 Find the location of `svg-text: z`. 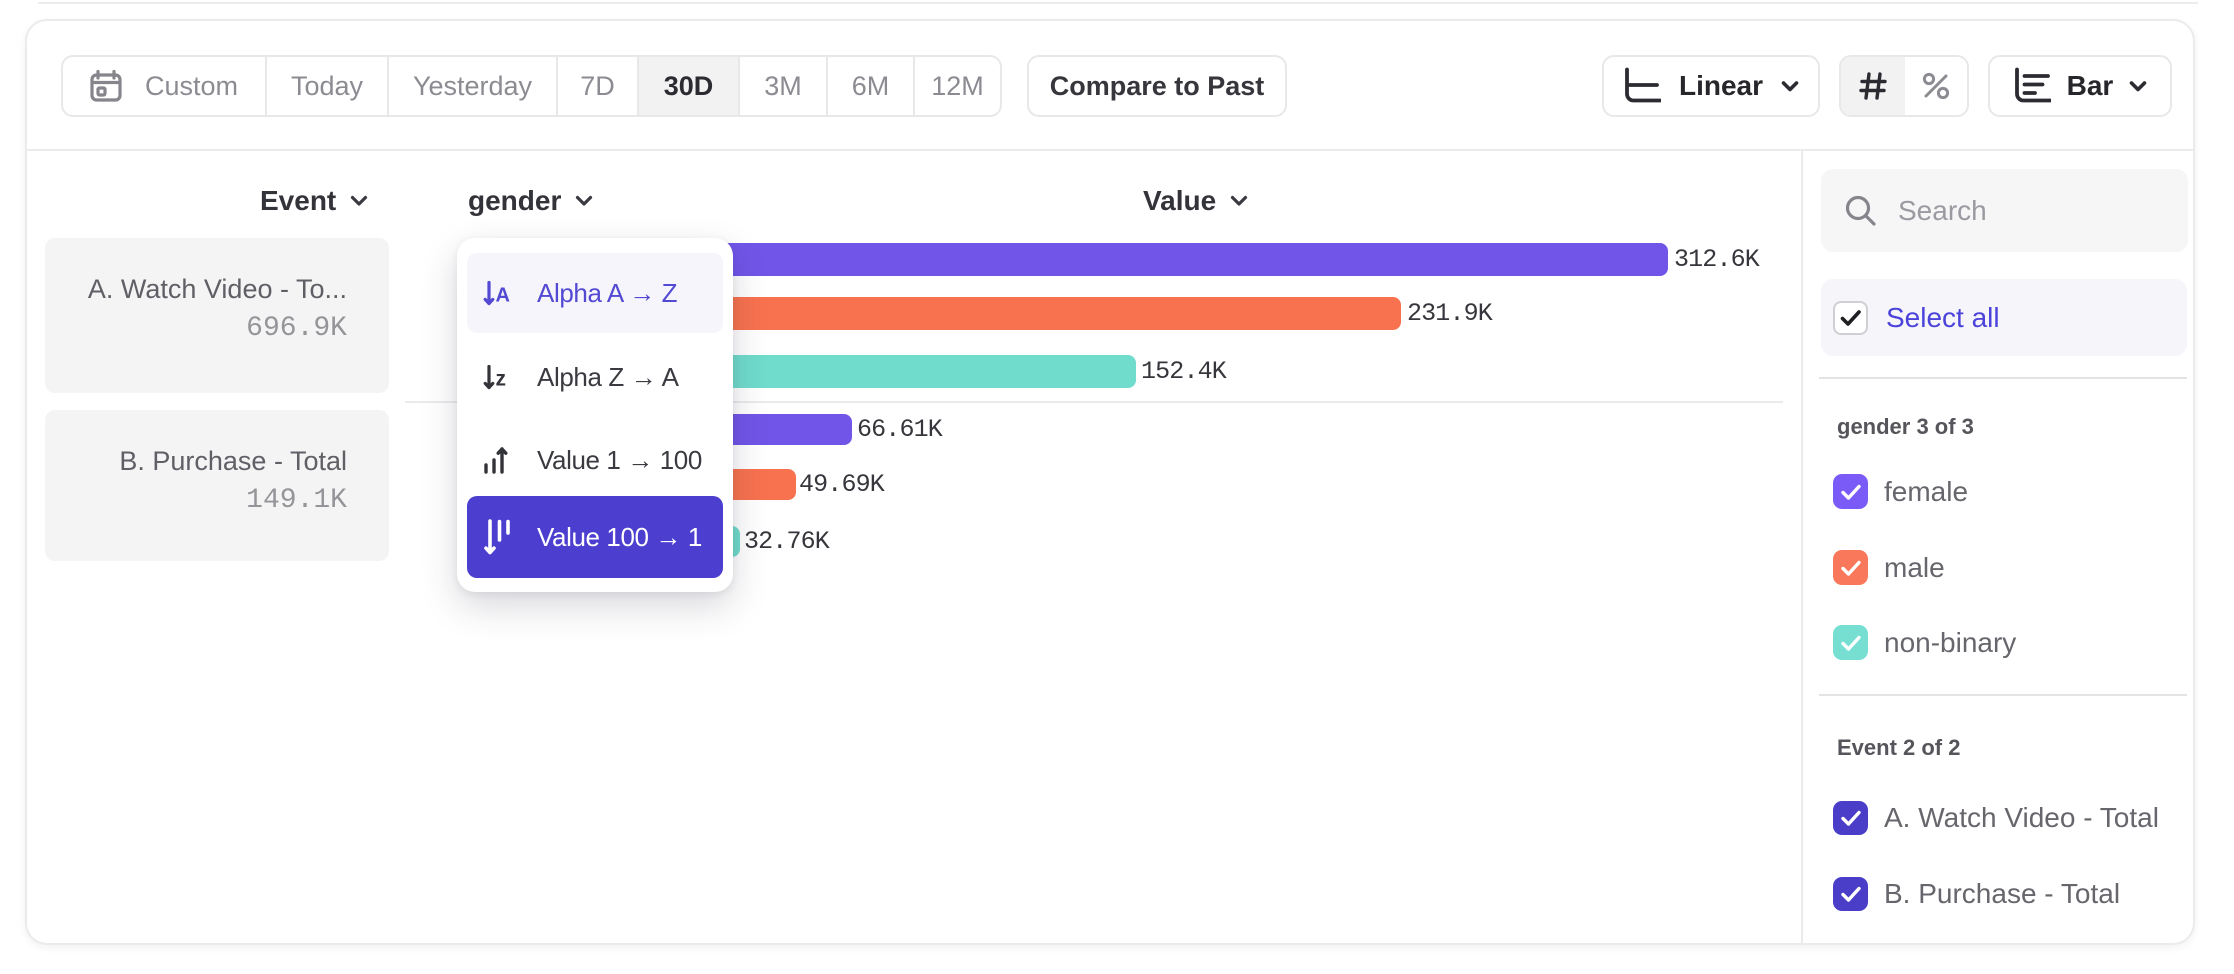

svg-text: z is located at coordinates (501, 379).